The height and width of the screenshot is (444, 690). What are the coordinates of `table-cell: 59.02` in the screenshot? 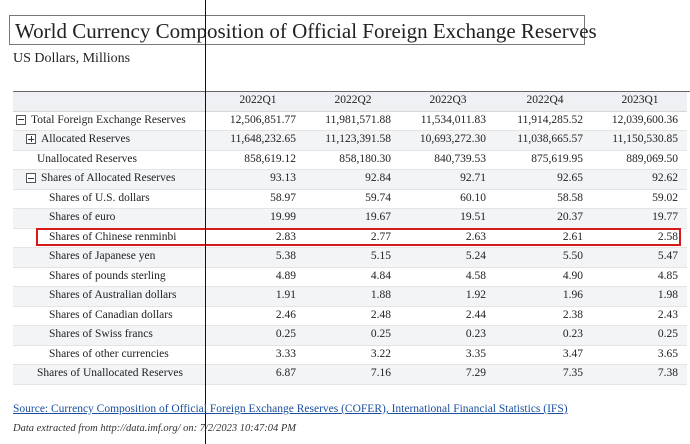 It's located at (665, 197).